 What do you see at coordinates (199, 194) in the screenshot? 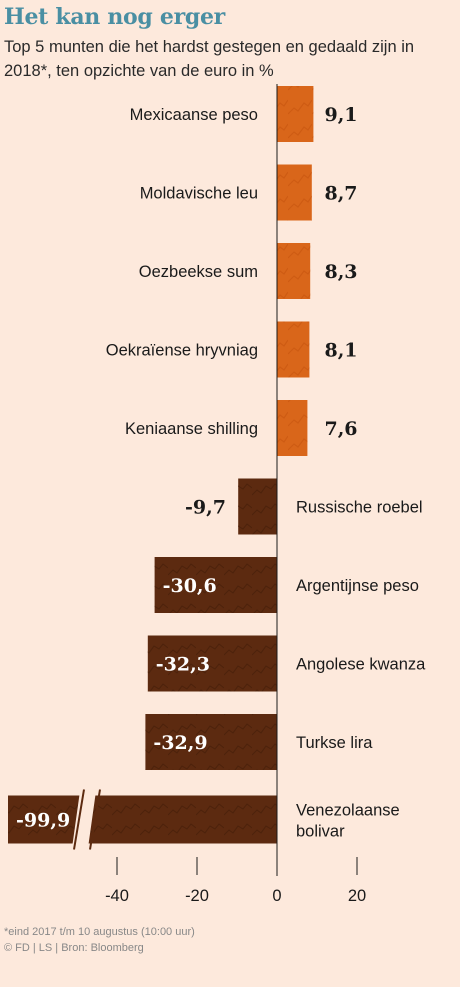
I see `category-label: Moldavische leu` at bounding box center [199, 194].